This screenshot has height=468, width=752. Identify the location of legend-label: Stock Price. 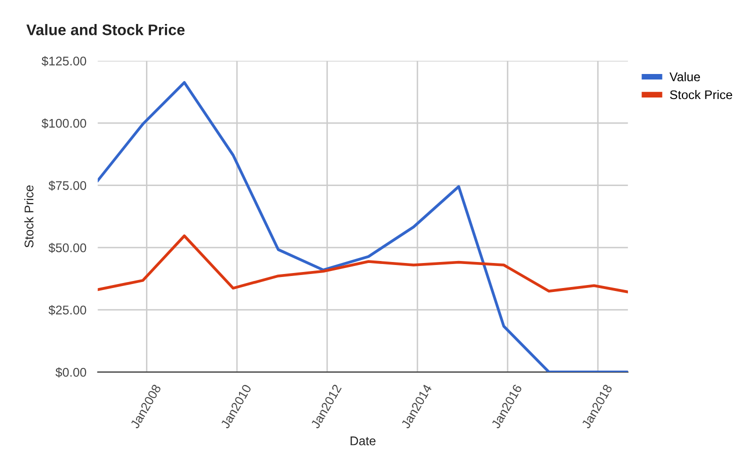
(701, 95).